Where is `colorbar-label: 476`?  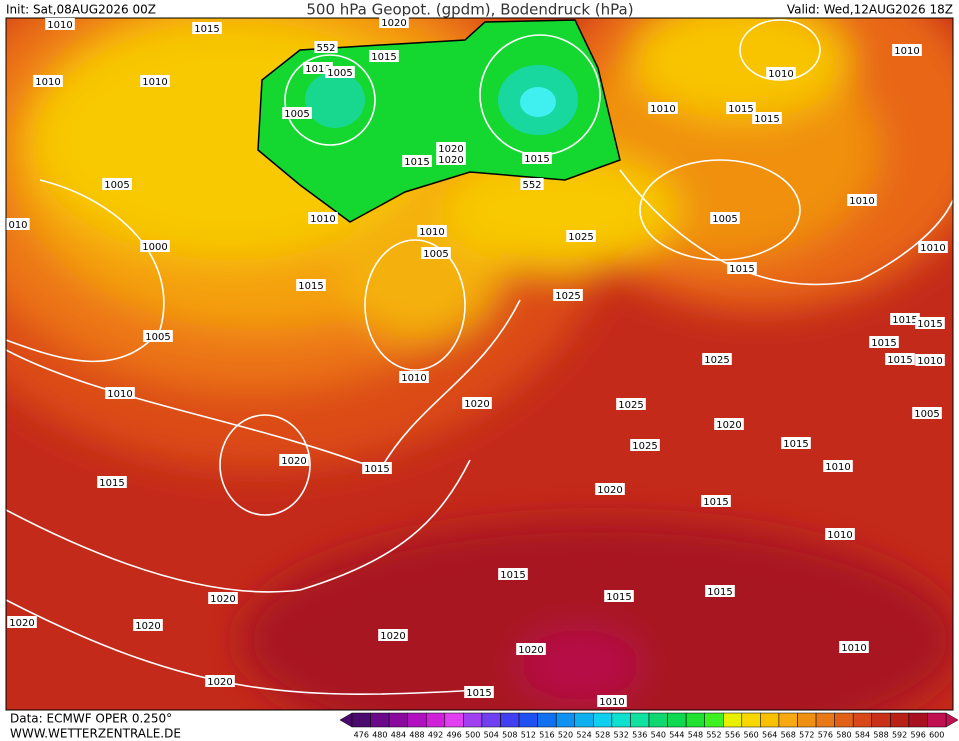 colorbar-label: 476 is located at coordinates (361, 735).